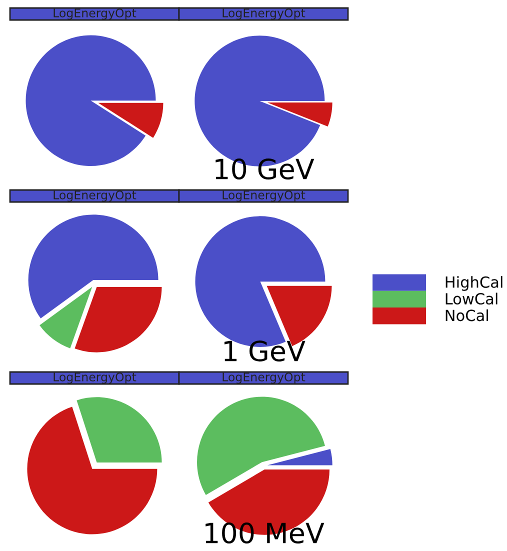 Image resolution: width=507 pixels, height=551 pixels. What do you see at coordinates (467, 315) in the screenshot?
I see `legend-label: NoCal` at bounding box center [467, 315].